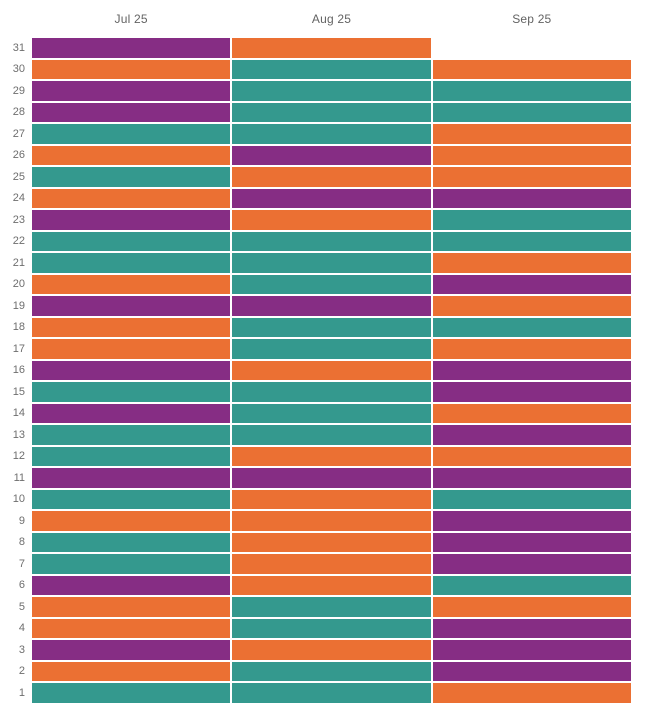  Describe the element at coordinates (18, 370) in the screenshot. I see `row-label: 16` at that location.